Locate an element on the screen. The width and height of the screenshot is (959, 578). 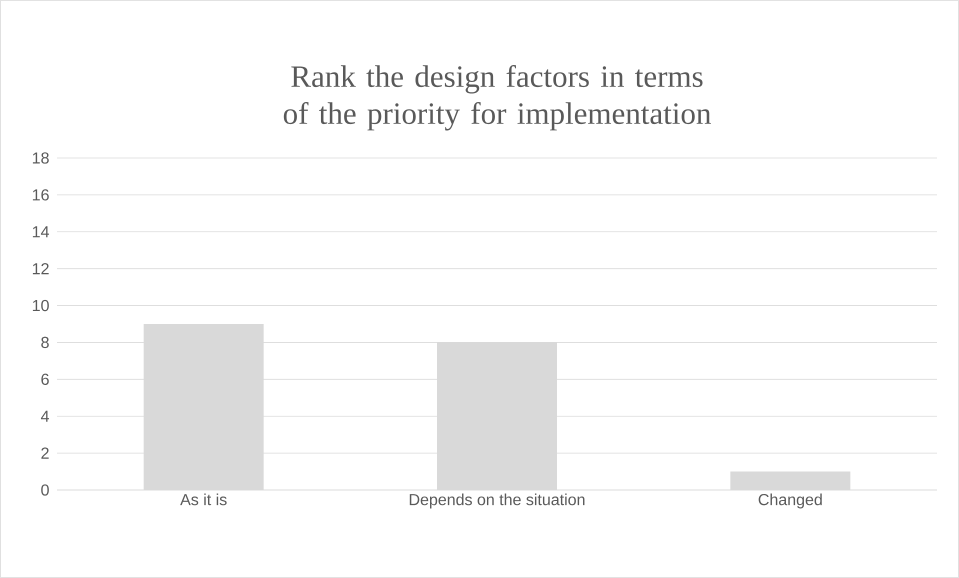
y-tick-label: 6 is located at coordinates (45, 379).